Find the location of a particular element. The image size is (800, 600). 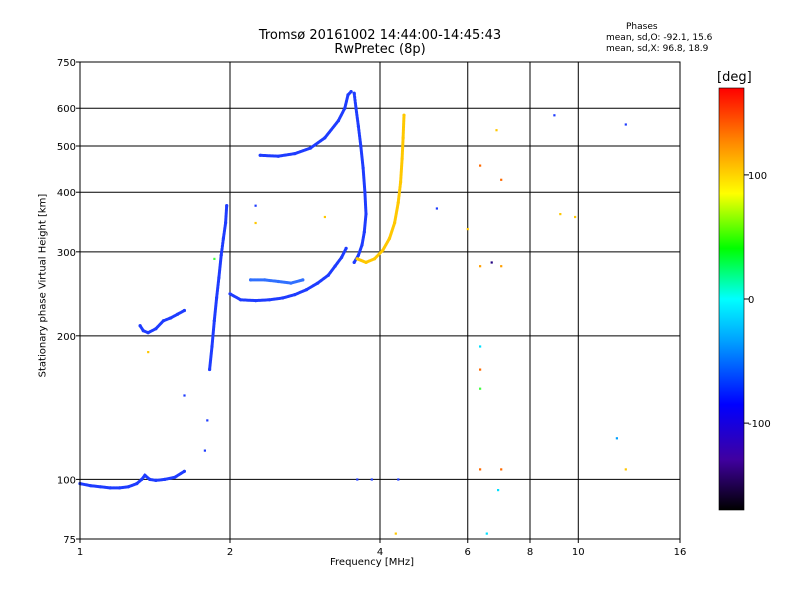

colorbar-tick-label: 0 is located at coordinates (751, 300).